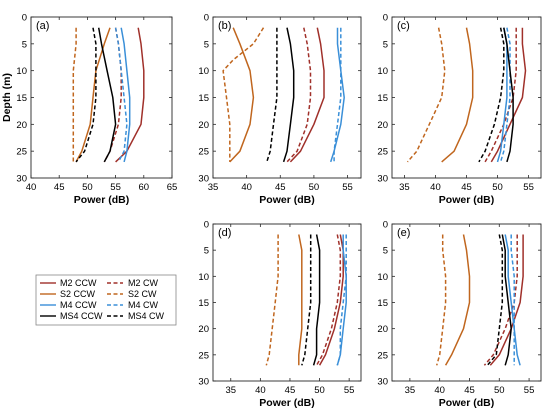 Image resolution: width=550 pixels, height=415 pixels. I want to click on legend-label: MS4 CCW, so click(81, 316).